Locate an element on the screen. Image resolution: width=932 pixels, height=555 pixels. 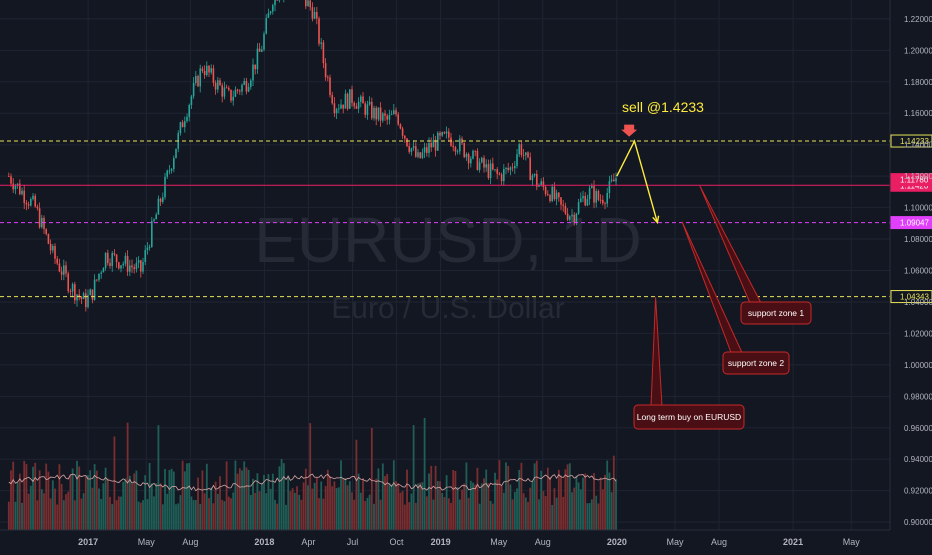
x-tick-label: 2018 is located at coordinates (264, 542).